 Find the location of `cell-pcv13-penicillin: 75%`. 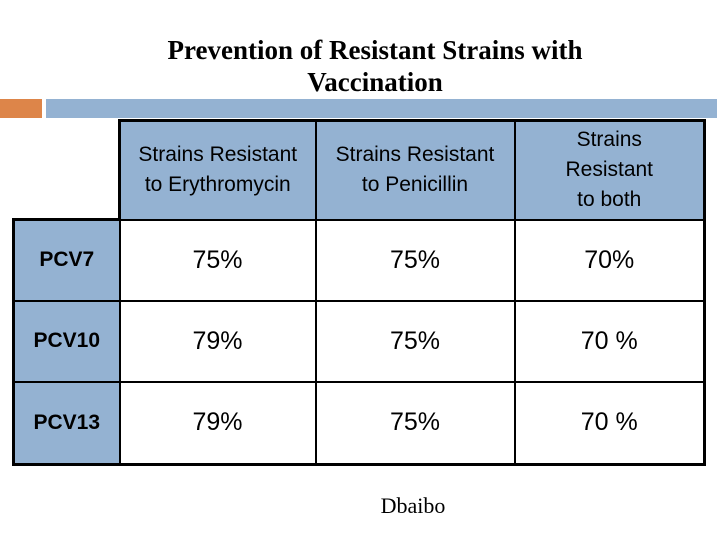

cell-pcv13-penicillin: 75% is located at coordinates (415, 423).